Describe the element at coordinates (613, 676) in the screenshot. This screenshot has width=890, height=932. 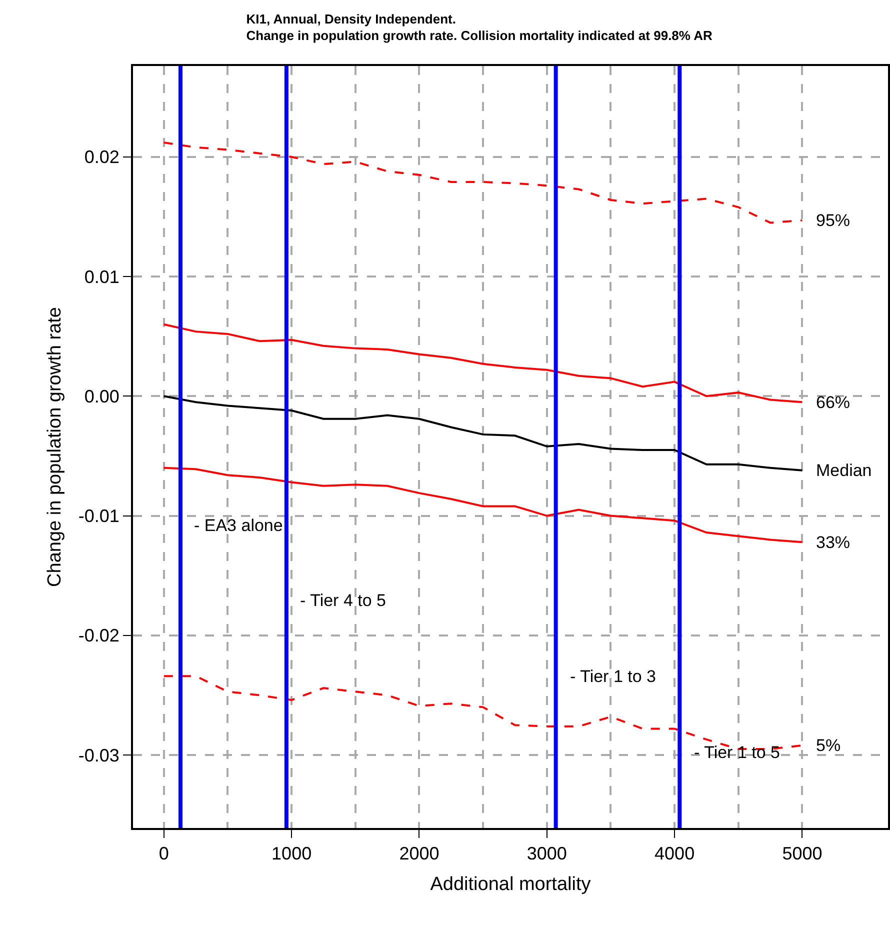
I see `annotation: - Tier 1 to 3` at that location.